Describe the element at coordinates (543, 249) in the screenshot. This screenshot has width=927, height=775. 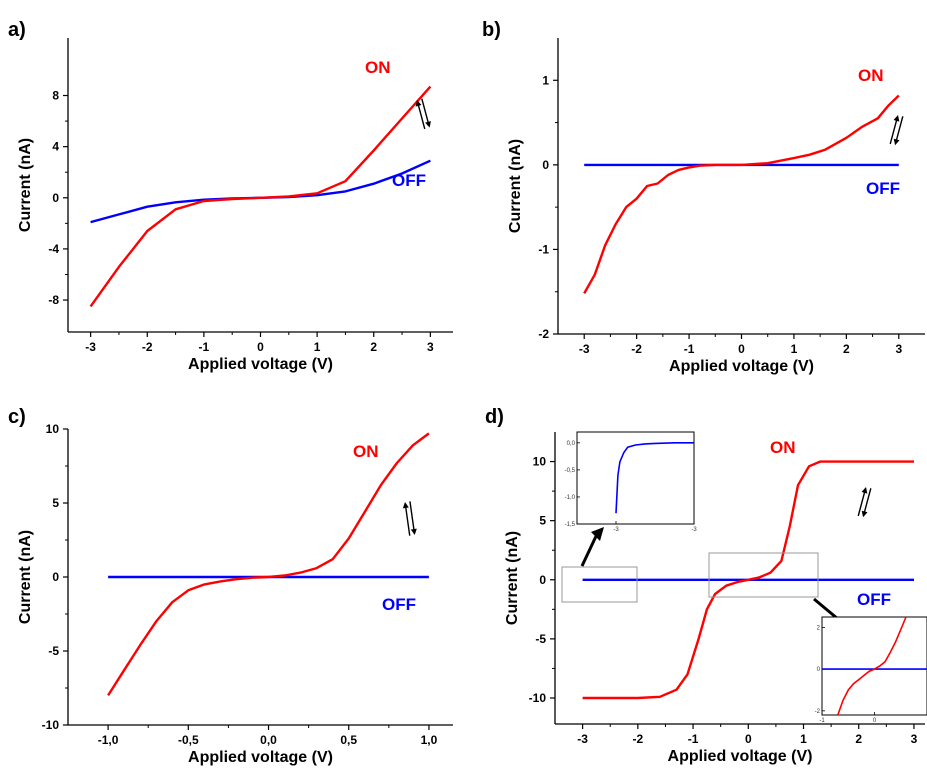
I see `y-tick-label-b: -1` at that location.